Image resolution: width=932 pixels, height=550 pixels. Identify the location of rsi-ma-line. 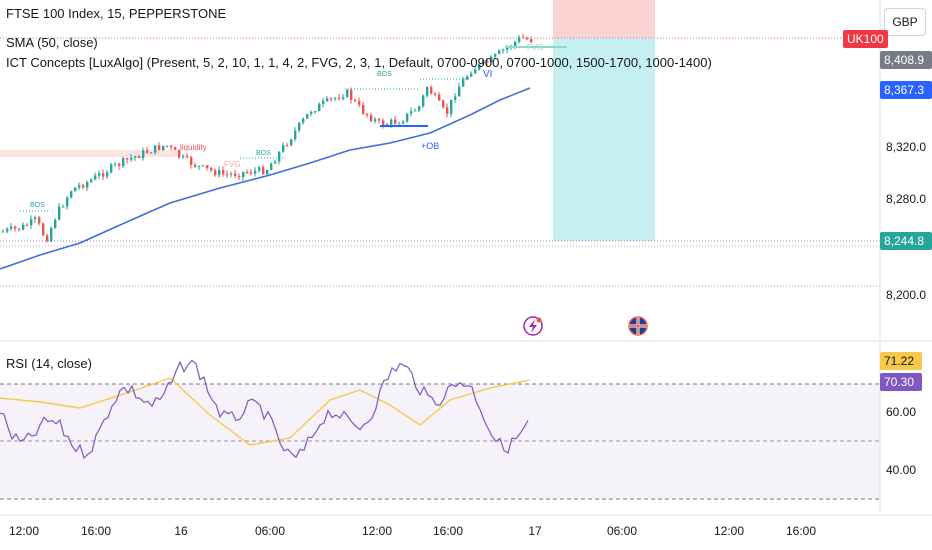
(265, 411).